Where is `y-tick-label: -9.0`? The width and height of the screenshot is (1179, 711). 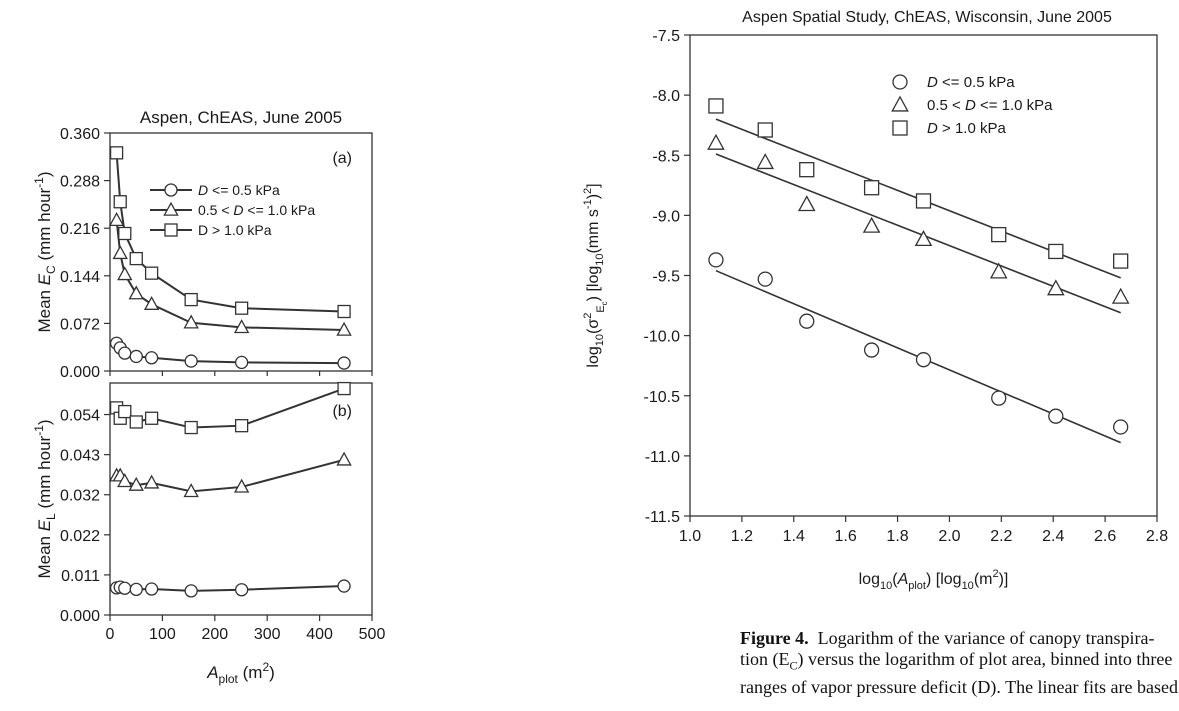 y-tick-label: -9.0 is located at coordinates (666, 216).